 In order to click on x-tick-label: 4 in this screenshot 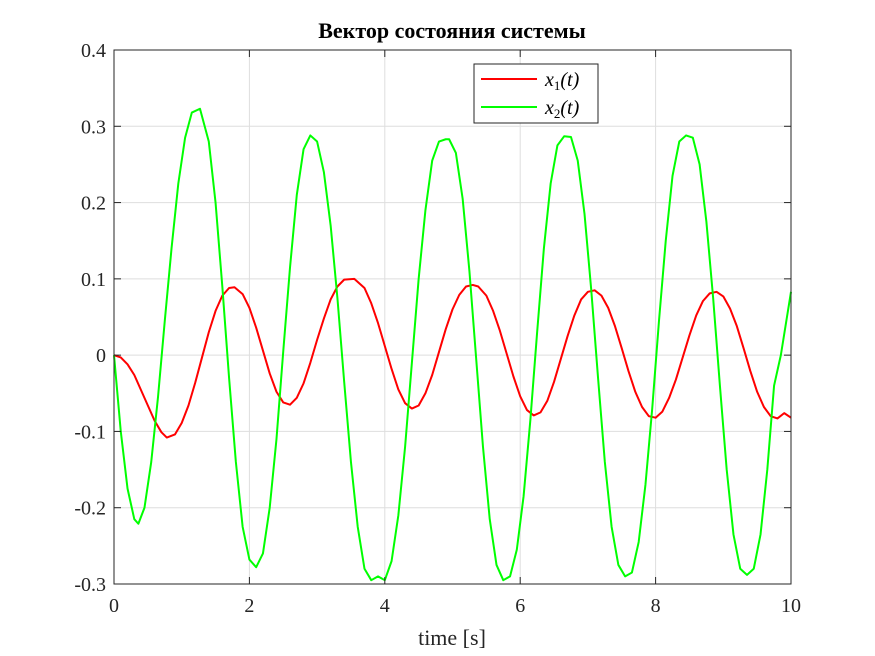, I will do `click(385, 606)`.